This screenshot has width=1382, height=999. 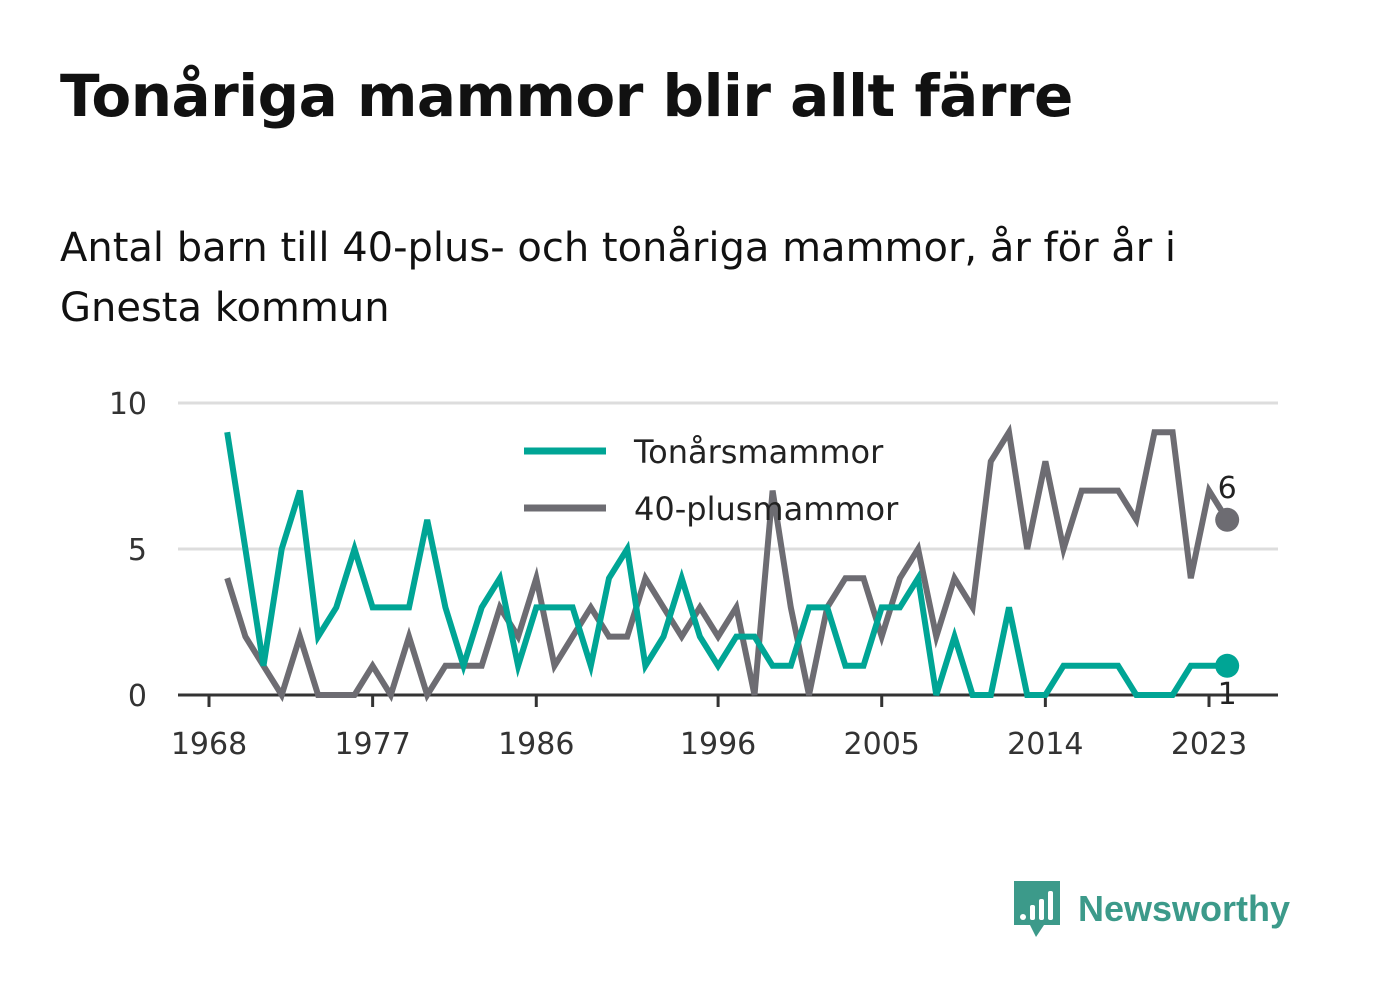 What do you see at coordinates (1037, 909) in the screenshot?
I see `newsworthy-logo-icon` at bounding box center [1037, 909].